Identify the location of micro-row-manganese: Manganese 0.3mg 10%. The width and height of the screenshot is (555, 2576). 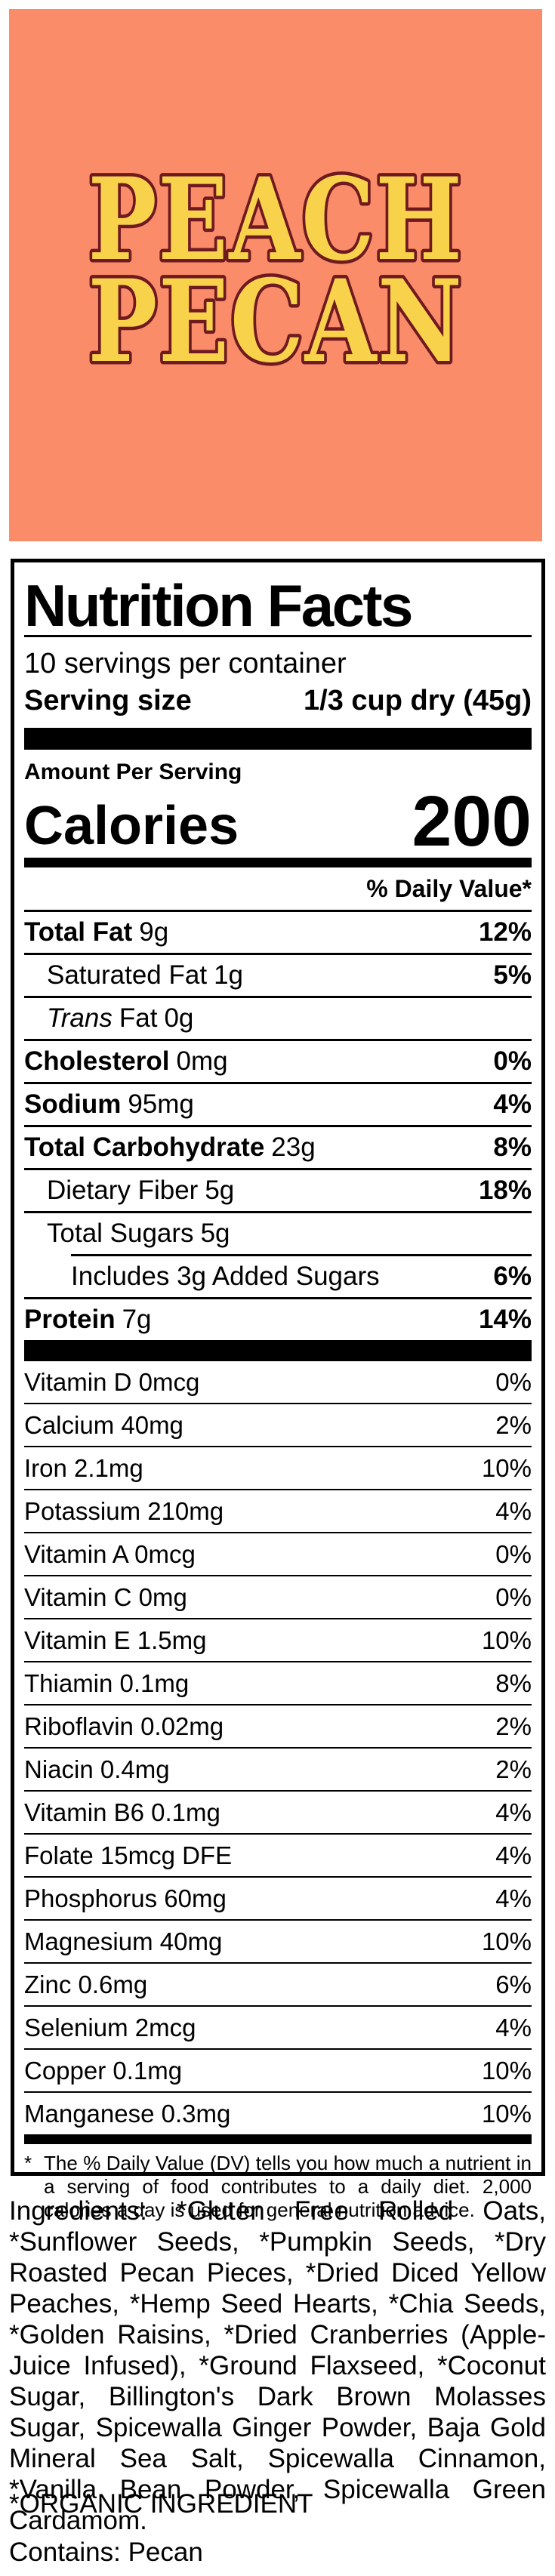
(278, 2113).